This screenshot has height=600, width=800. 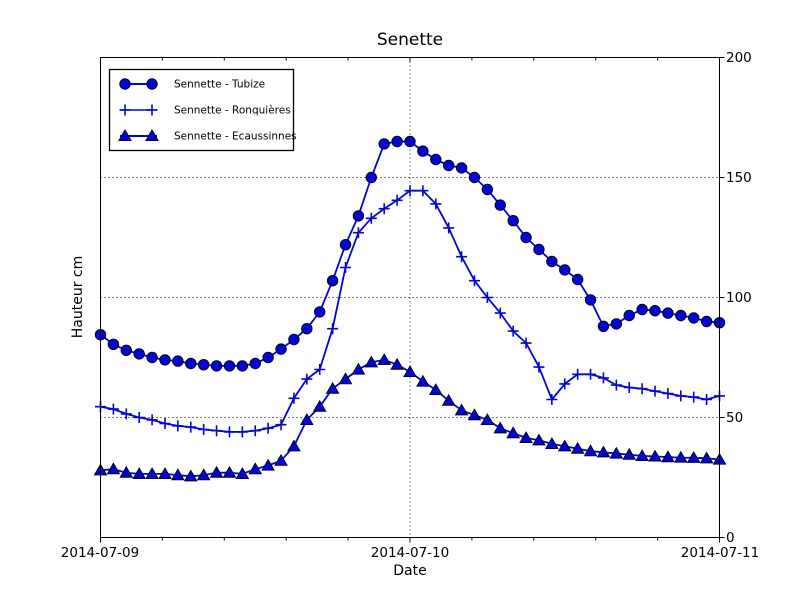 What do you see at coordinates (410, 40) in the screenshot?
I see `chart-title: Senette` at bounding box center [410, 40].